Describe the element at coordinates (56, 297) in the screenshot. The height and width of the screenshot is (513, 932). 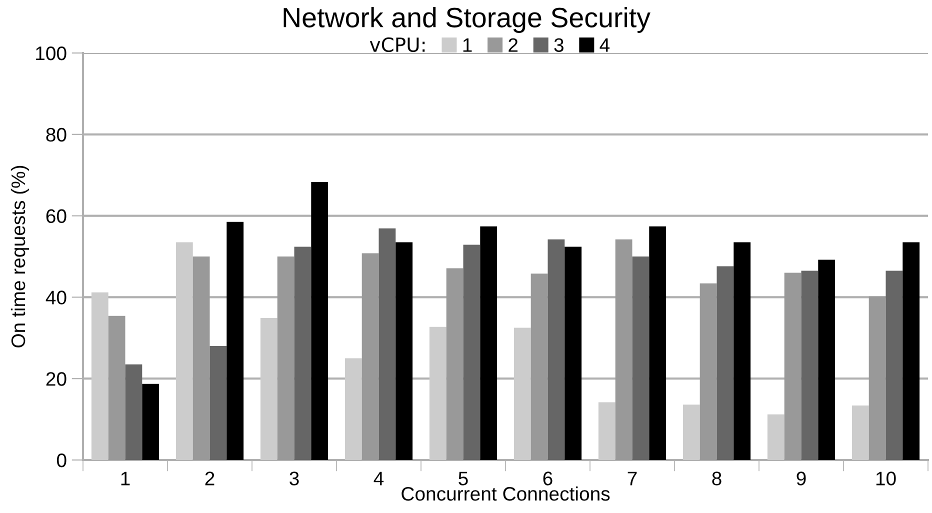
I see `y-tick-label: 40` at that location.